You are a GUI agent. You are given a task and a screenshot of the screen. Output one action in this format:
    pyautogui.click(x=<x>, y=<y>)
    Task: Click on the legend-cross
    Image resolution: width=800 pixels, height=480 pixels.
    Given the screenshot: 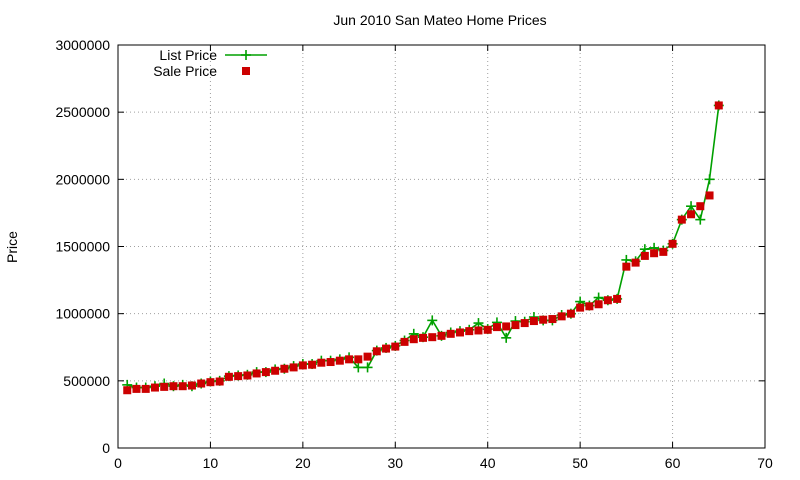 What is the action you would take?
    pyautogui.click(x=246, y=55)
    